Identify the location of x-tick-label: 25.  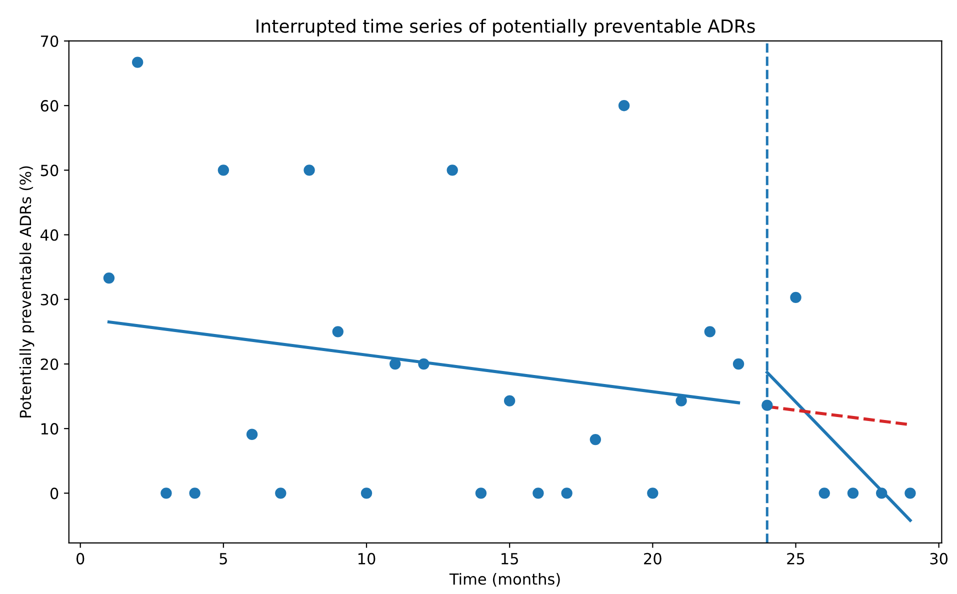
(795, 558).